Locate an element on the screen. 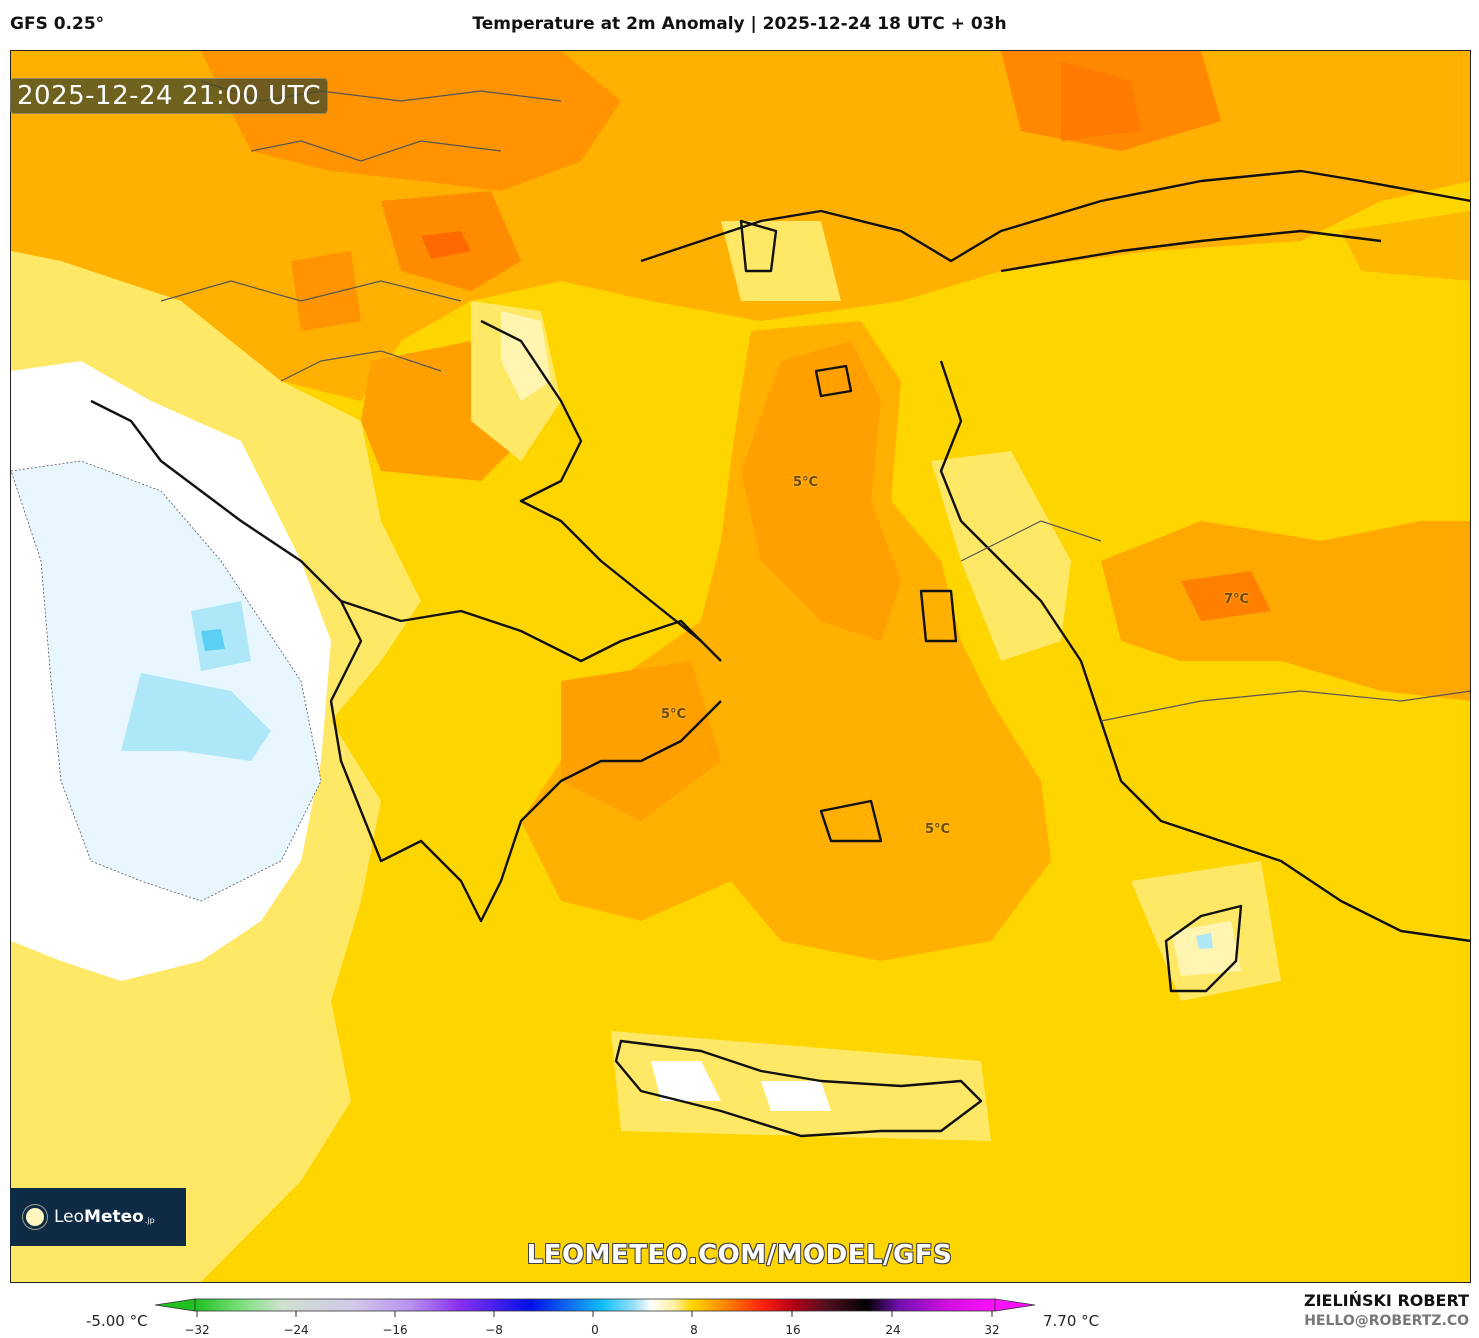 The width and height of the screenshot is (1479, 1338). colorbar-tick: 16 is located at coordinates (793, 1330).